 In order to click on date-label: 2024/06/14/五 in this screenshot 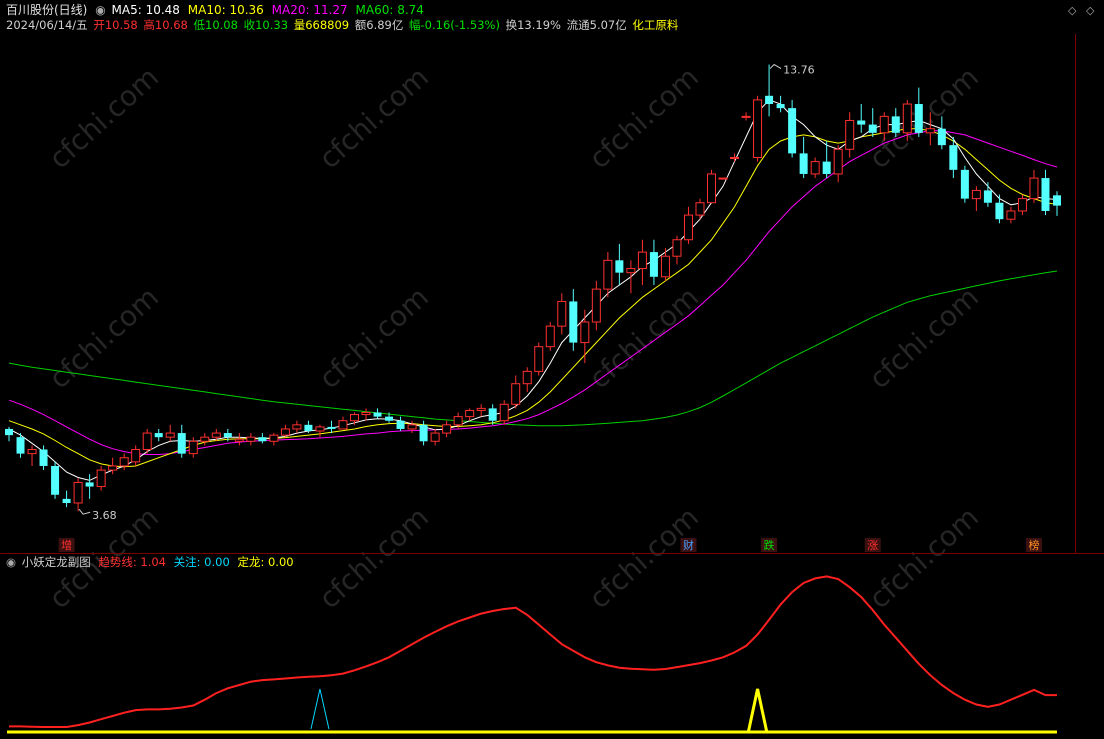, I will do `click(47, 25)`.